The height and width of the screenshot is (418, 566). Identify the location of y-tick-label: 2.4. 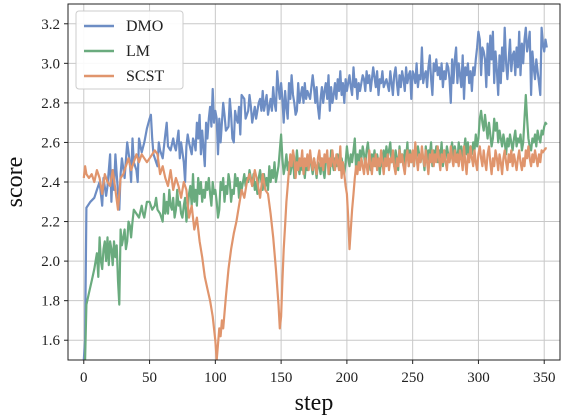
(50, 183).